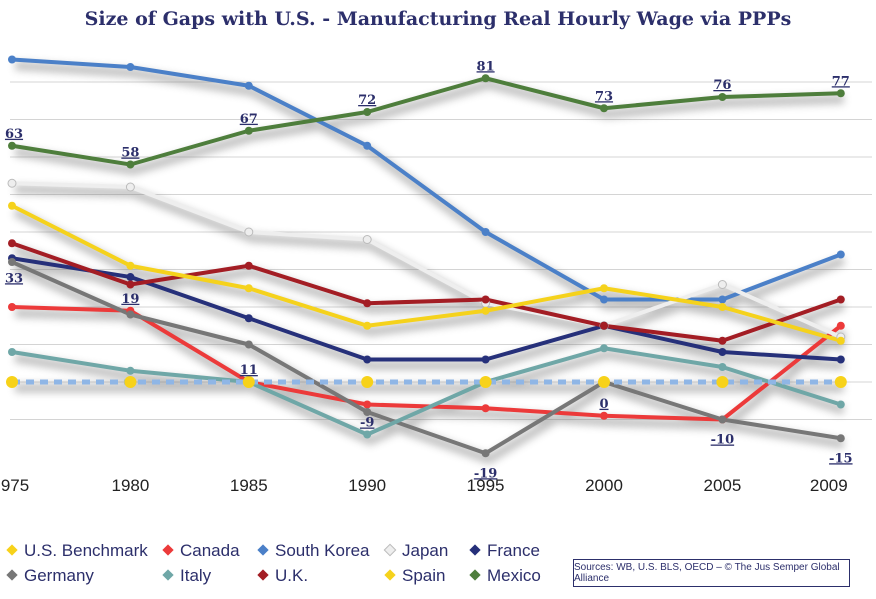 The image size is (876, 599). Describe the element at coordinates (426, 121) in the screenshot. I see `mexico-line` at that location.